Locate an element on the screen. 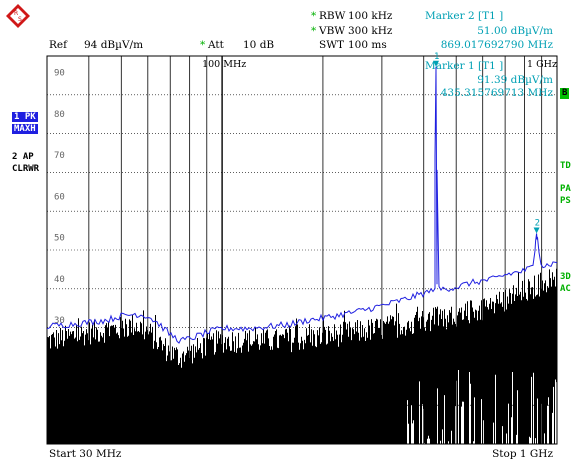 Image resolution: width=573 pixels, height=462 pixels. marker-1-symbol is located at coordinates (436, 63).